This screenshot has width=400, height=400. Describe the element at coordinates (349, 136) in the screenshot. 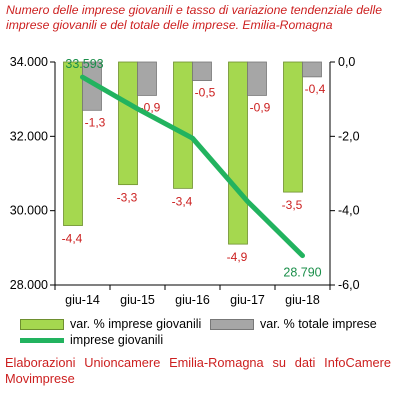

I see `y-right-tick-label: -2,0` at that location.